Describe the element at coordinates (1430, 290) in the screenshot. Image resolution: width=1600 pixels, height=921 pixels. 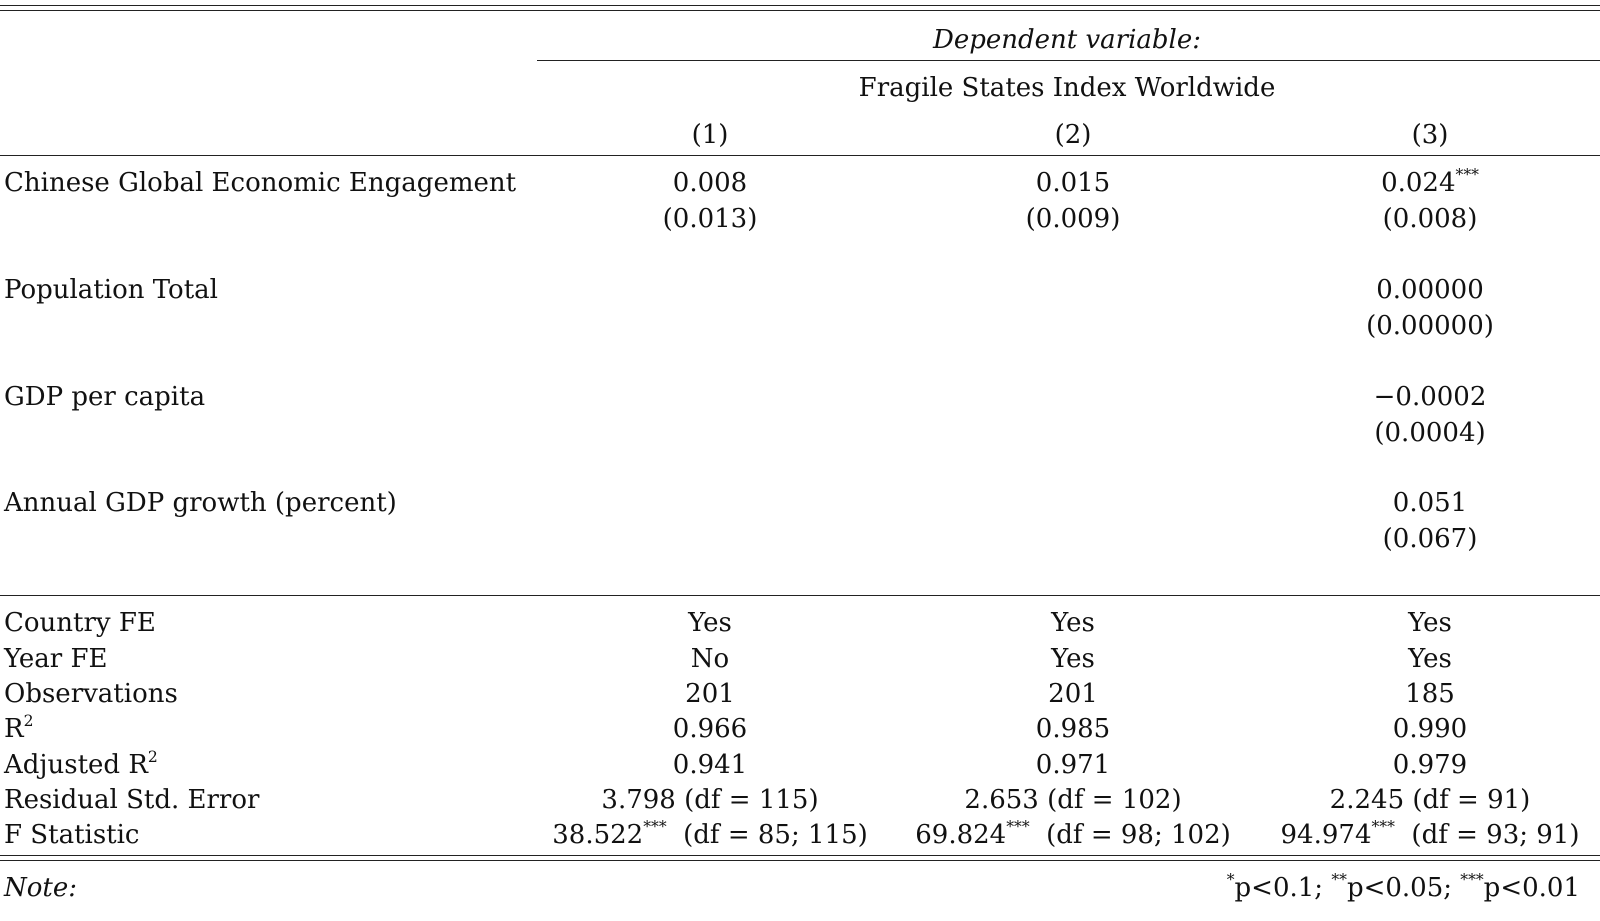
I see `estimate-population-total-3: 0.00000` at that location.